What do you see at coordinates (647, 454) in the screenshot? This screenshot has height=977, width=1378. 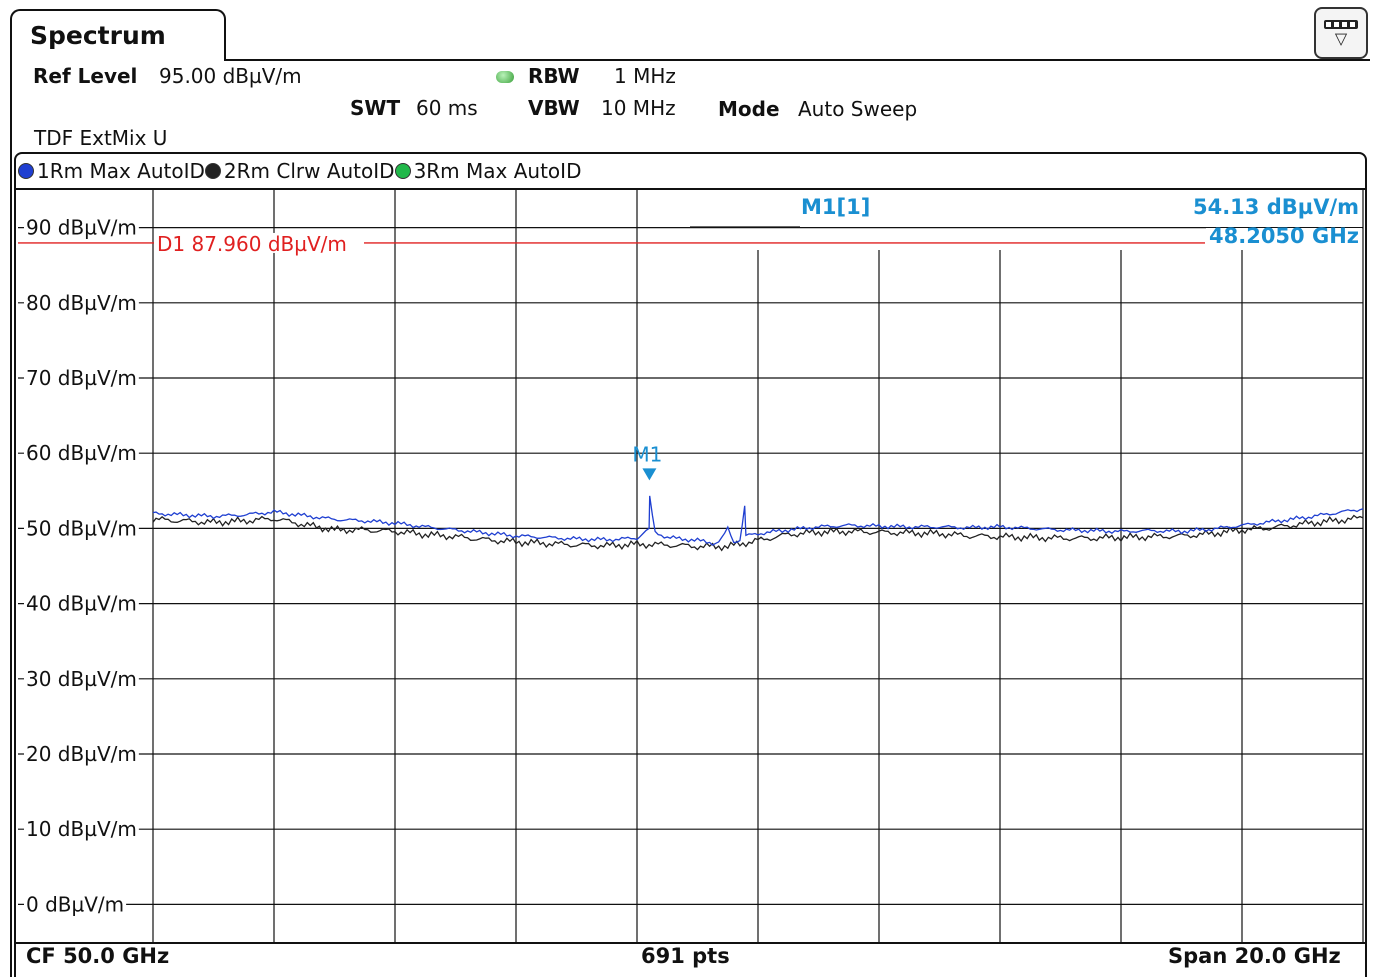 I see `marker-label: M1` at bounding box center [647, 454].